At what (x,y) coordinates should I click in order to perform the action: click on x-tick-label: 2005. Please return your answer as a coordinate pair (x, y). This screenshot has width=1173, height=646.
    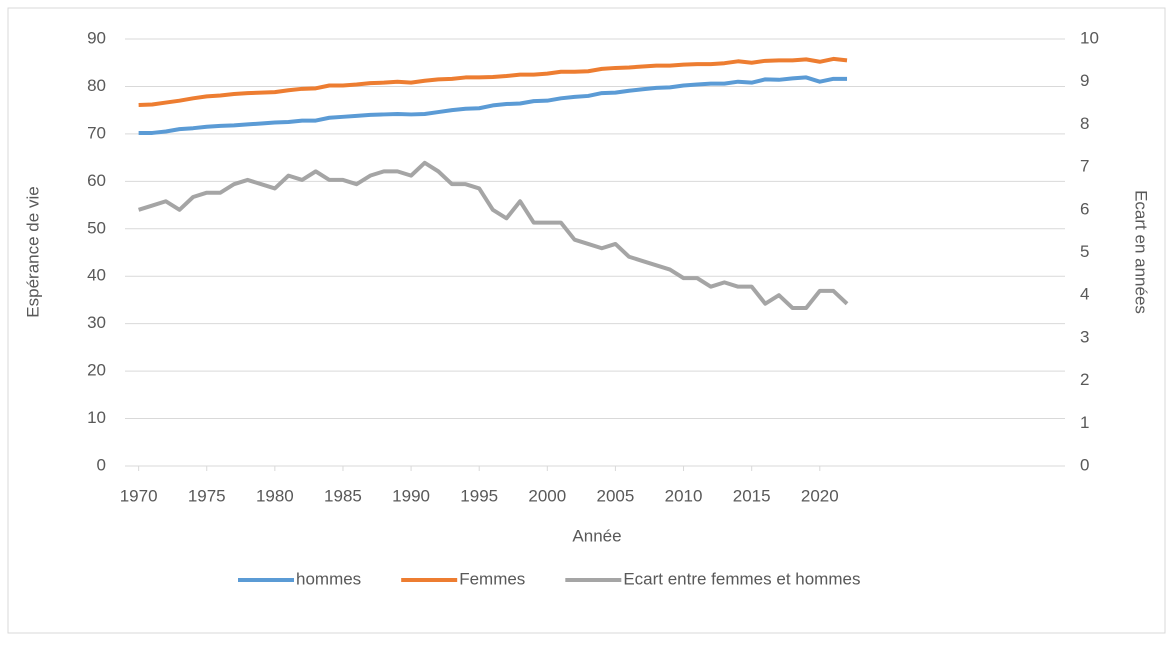
    Looking at the image, I should click on (616, 495).